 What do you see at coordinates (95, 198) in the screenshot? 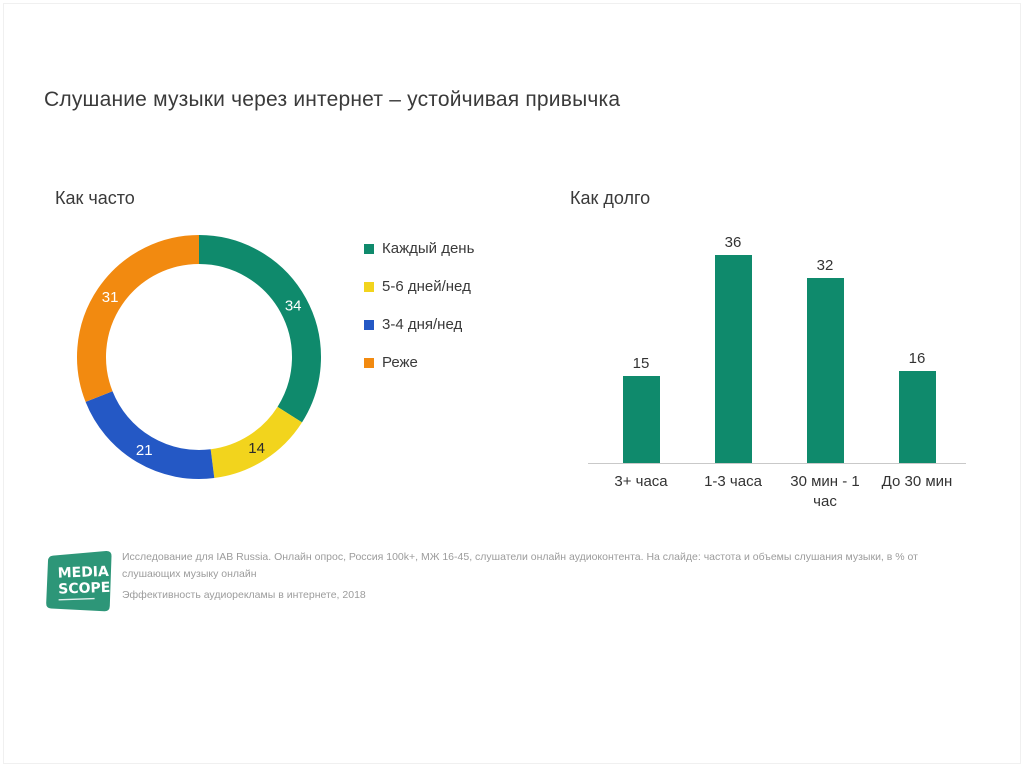
I see `donut-chart-title: Как часто` at bounding box center [95, 198].